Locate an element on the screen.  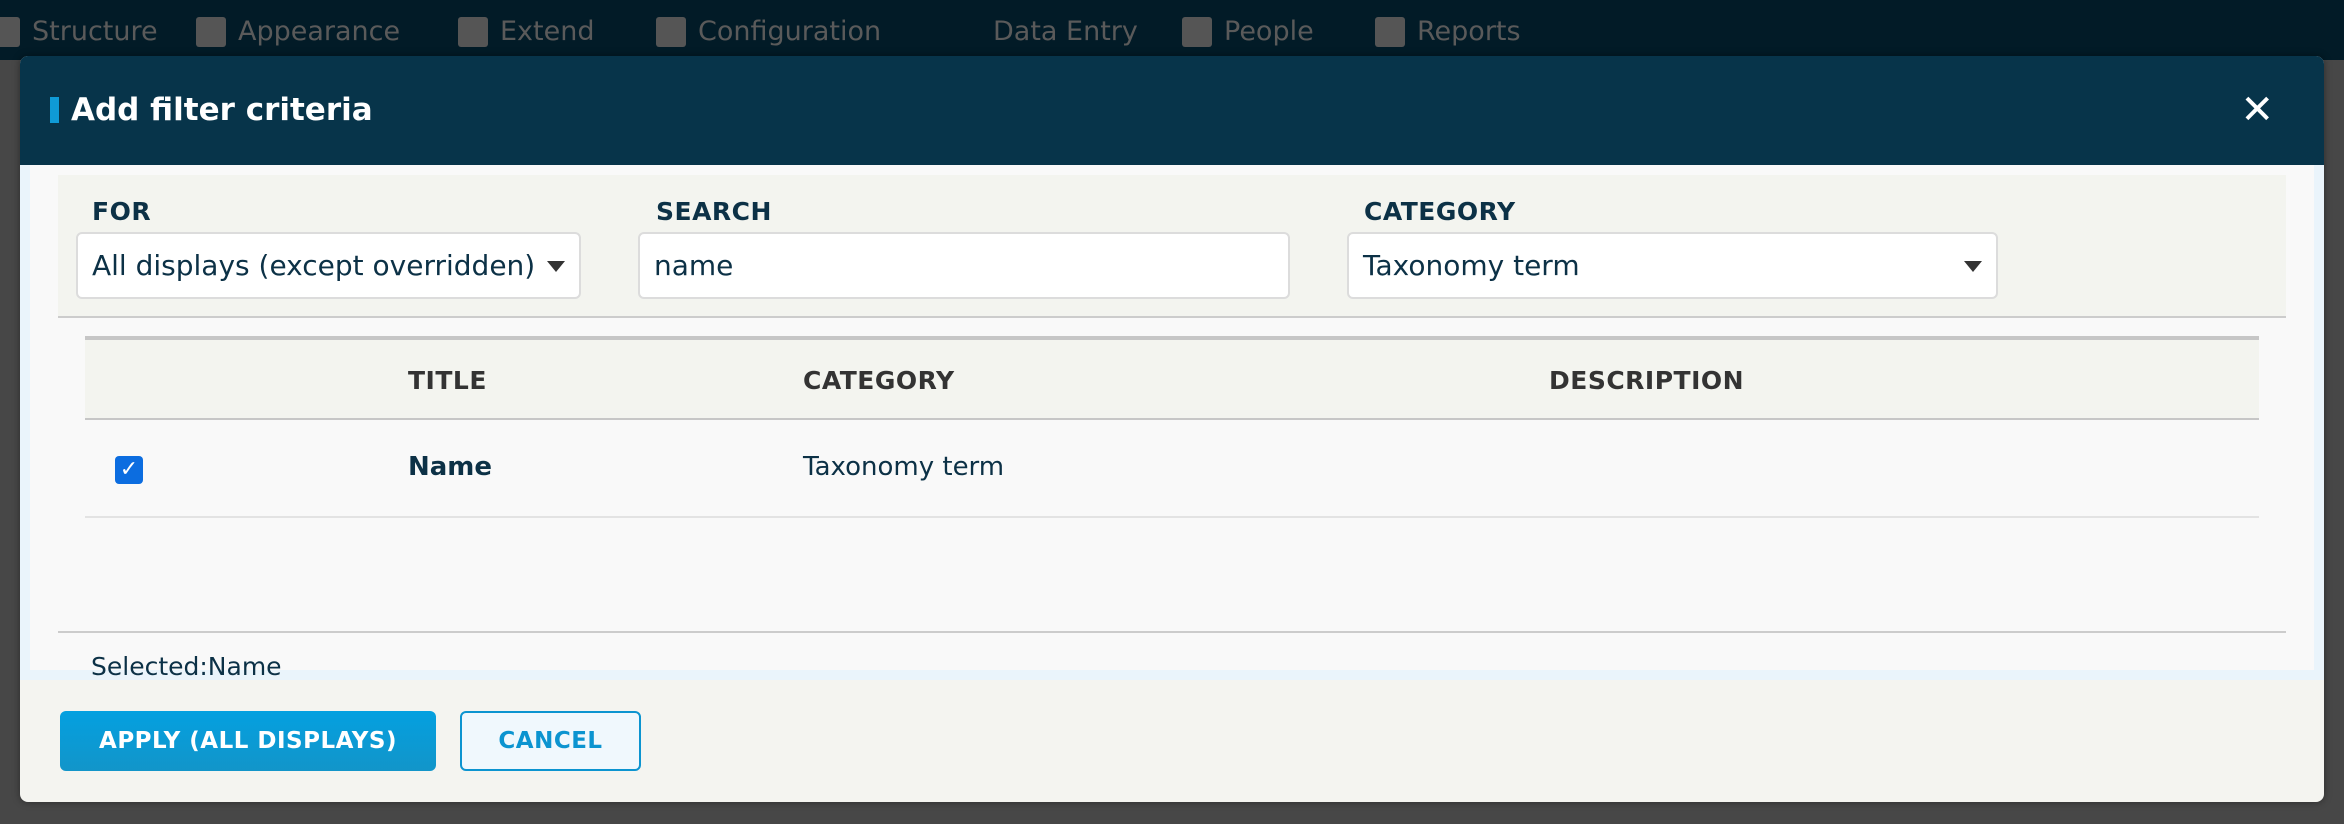
selected-summary: Selected:Name is located at coordinates (186, 666).